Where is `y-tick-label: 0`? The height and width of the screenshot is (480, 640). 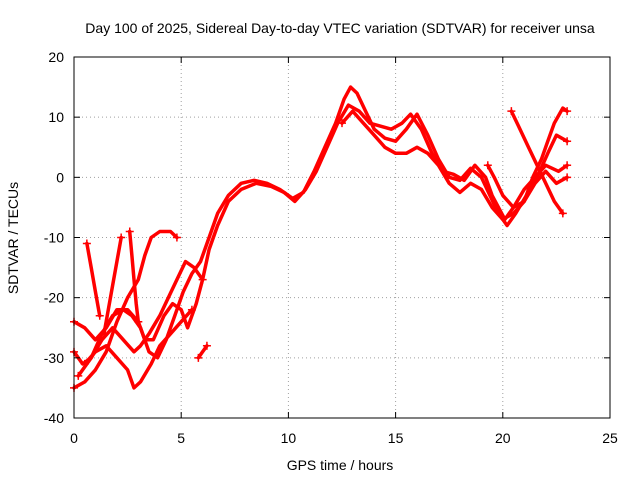
y-tick-label: 0 is located at coordinates (60, 177).